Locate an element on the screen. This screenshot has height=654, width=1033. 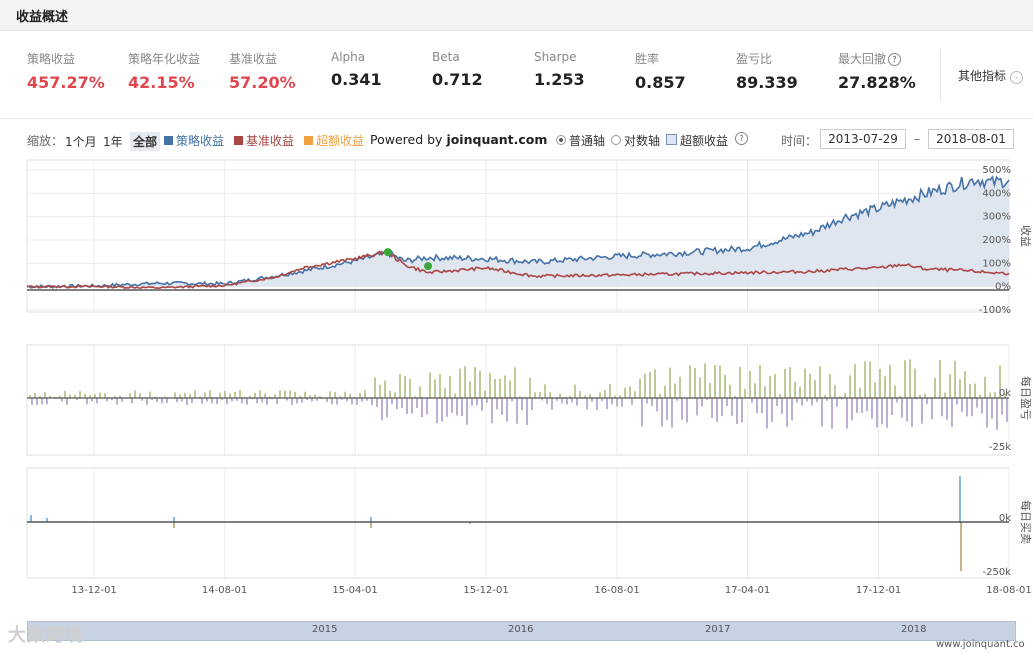
metric-value: 57.20% is located at coordinates (262, 82).